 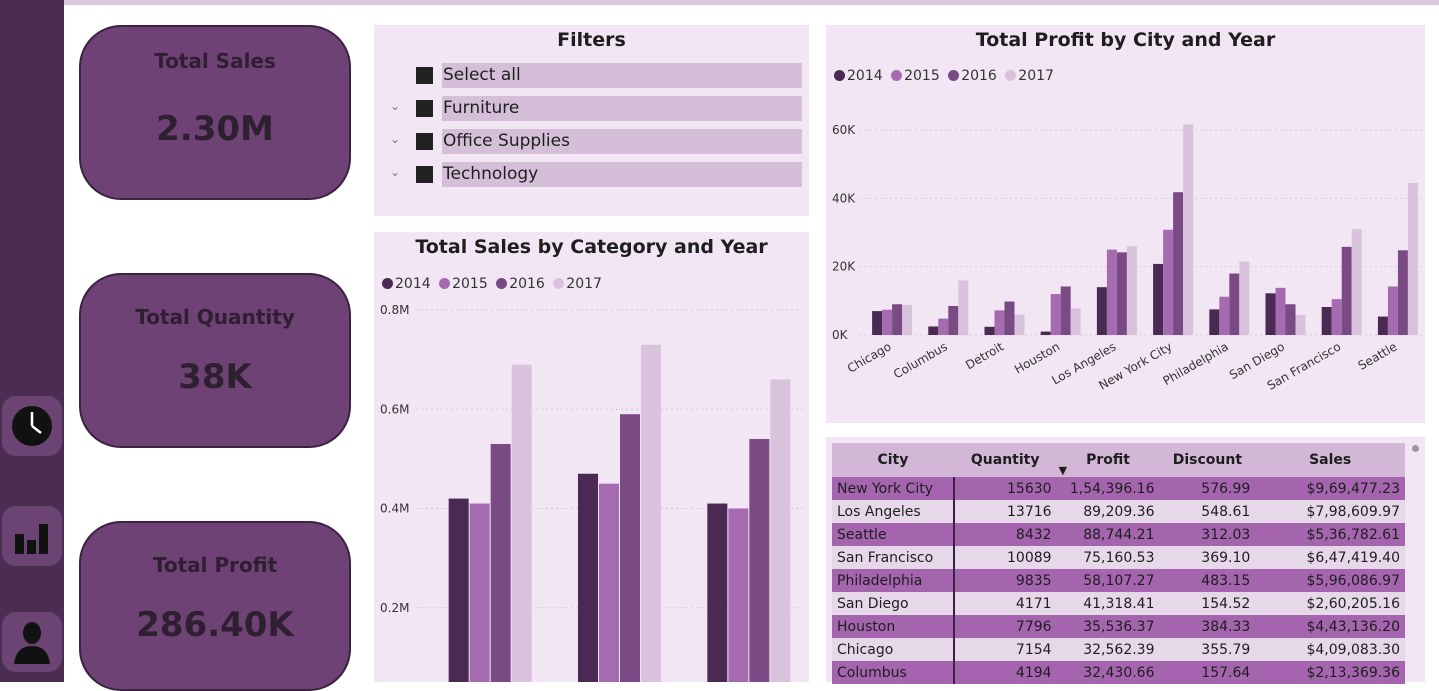 What do you see at coordinates (1118, 672) in the screenshot?
I see `table-row: Columbus 4194 32,430.66 157.64 $2,13,369.36` at bounding box center [1118, 672].